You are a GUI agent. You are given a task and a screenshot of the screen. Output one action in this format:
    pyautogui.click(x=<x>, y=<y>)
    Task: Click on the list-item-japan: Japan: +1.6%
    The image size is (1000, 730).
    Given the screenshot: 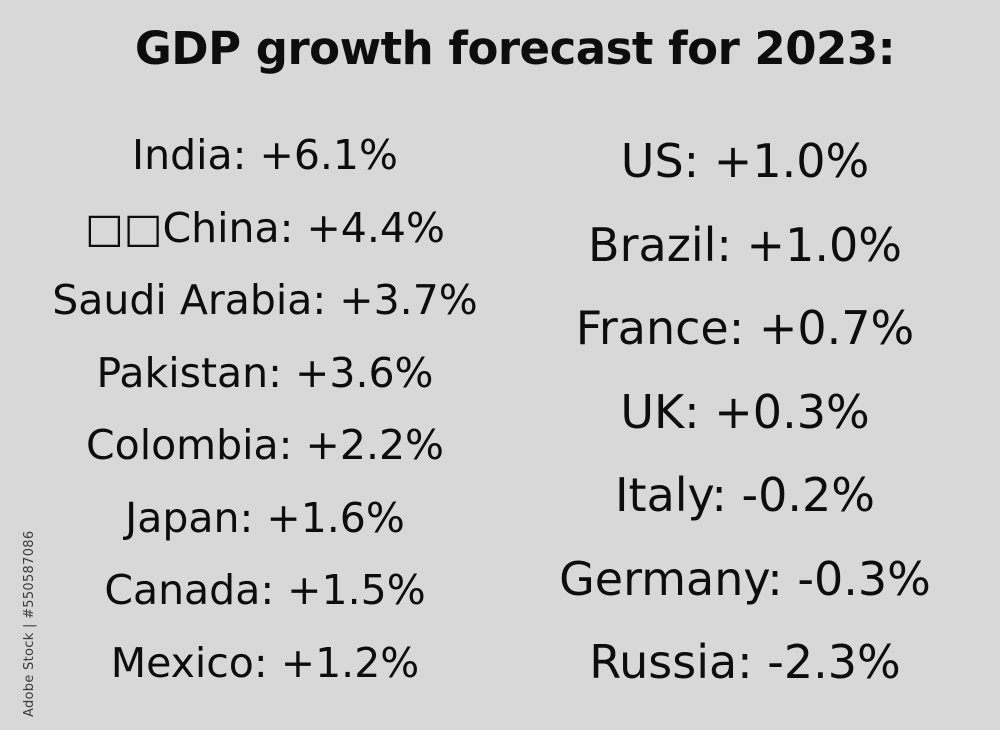 What is the action you would take?
    pyautogui.click(x=265, y=517)
    